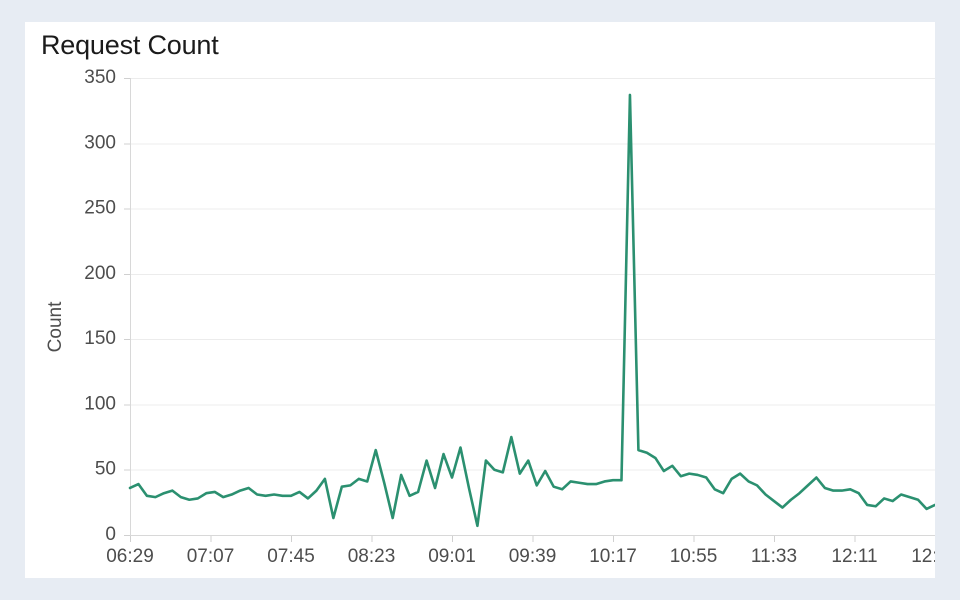  I want to click on x-axis-tick-label: 09:01, so click(452, 556).